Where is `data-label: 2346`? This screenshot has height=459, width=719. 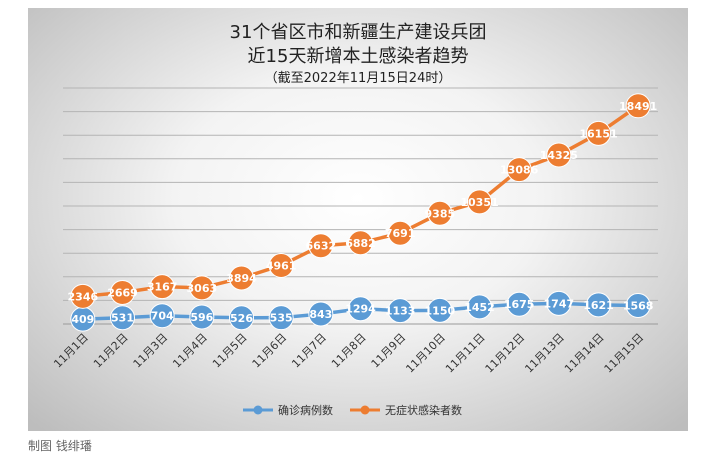
data-label: 2346 is located at coordinates (83, 296).